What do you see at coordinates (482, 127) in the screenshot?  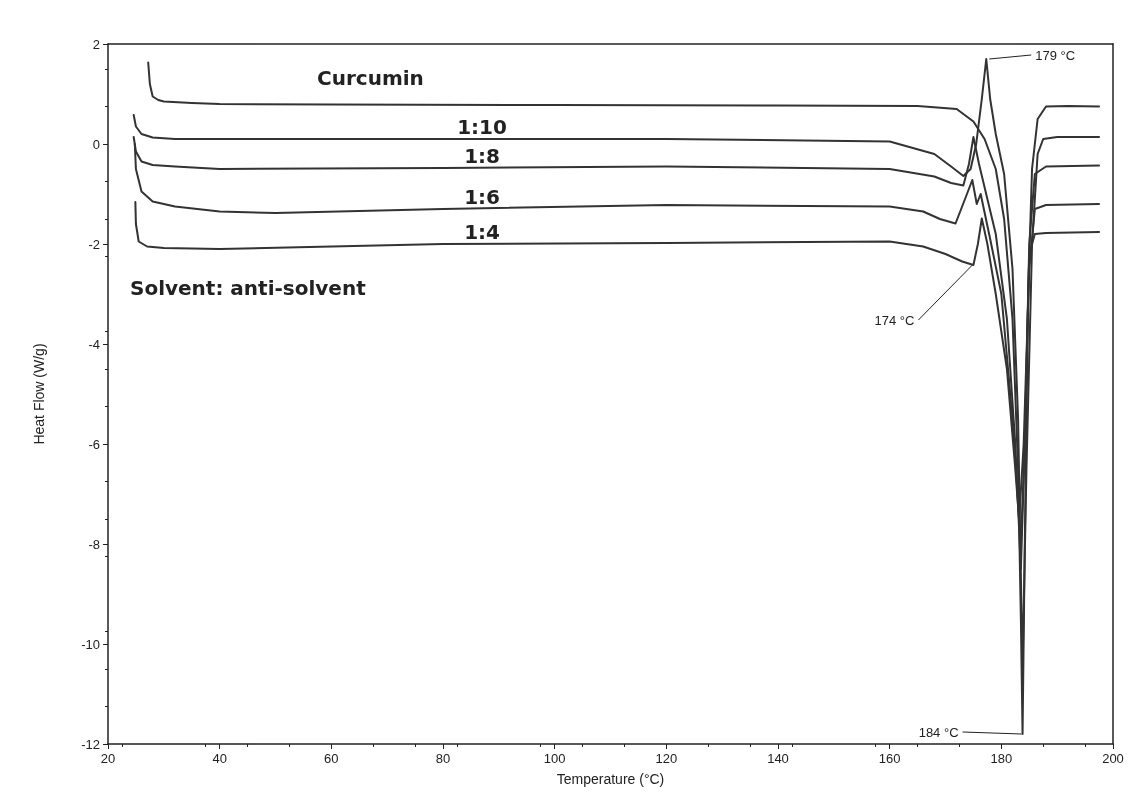 I see `series-label: 1:10` at bounding box center [482, 127].